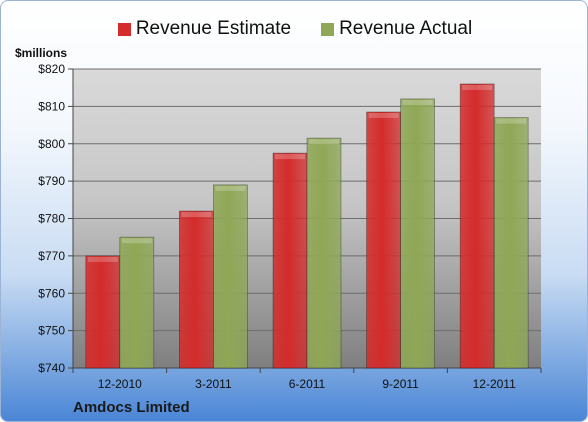  Describe the element at coordinates (400, 384) in the screenshot. I see `x-tick-label: 9-2011` at that location.